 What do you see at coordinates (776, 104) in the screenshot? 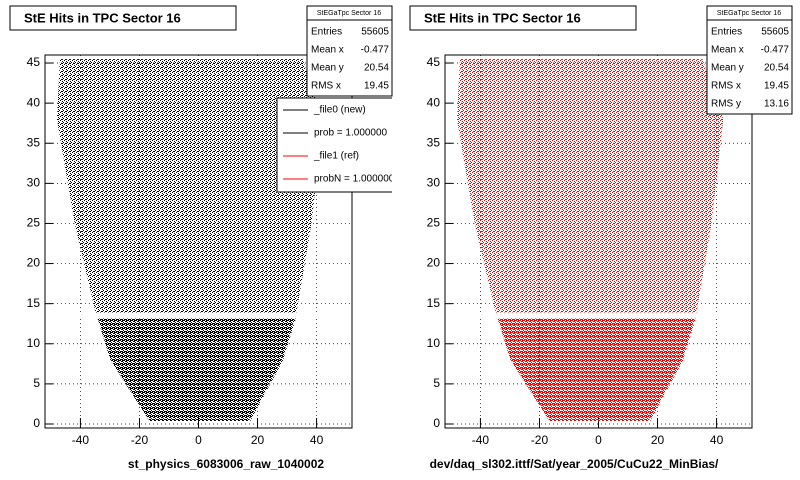
I see `stats-value: 13.16` at bounding box center [776, 104].